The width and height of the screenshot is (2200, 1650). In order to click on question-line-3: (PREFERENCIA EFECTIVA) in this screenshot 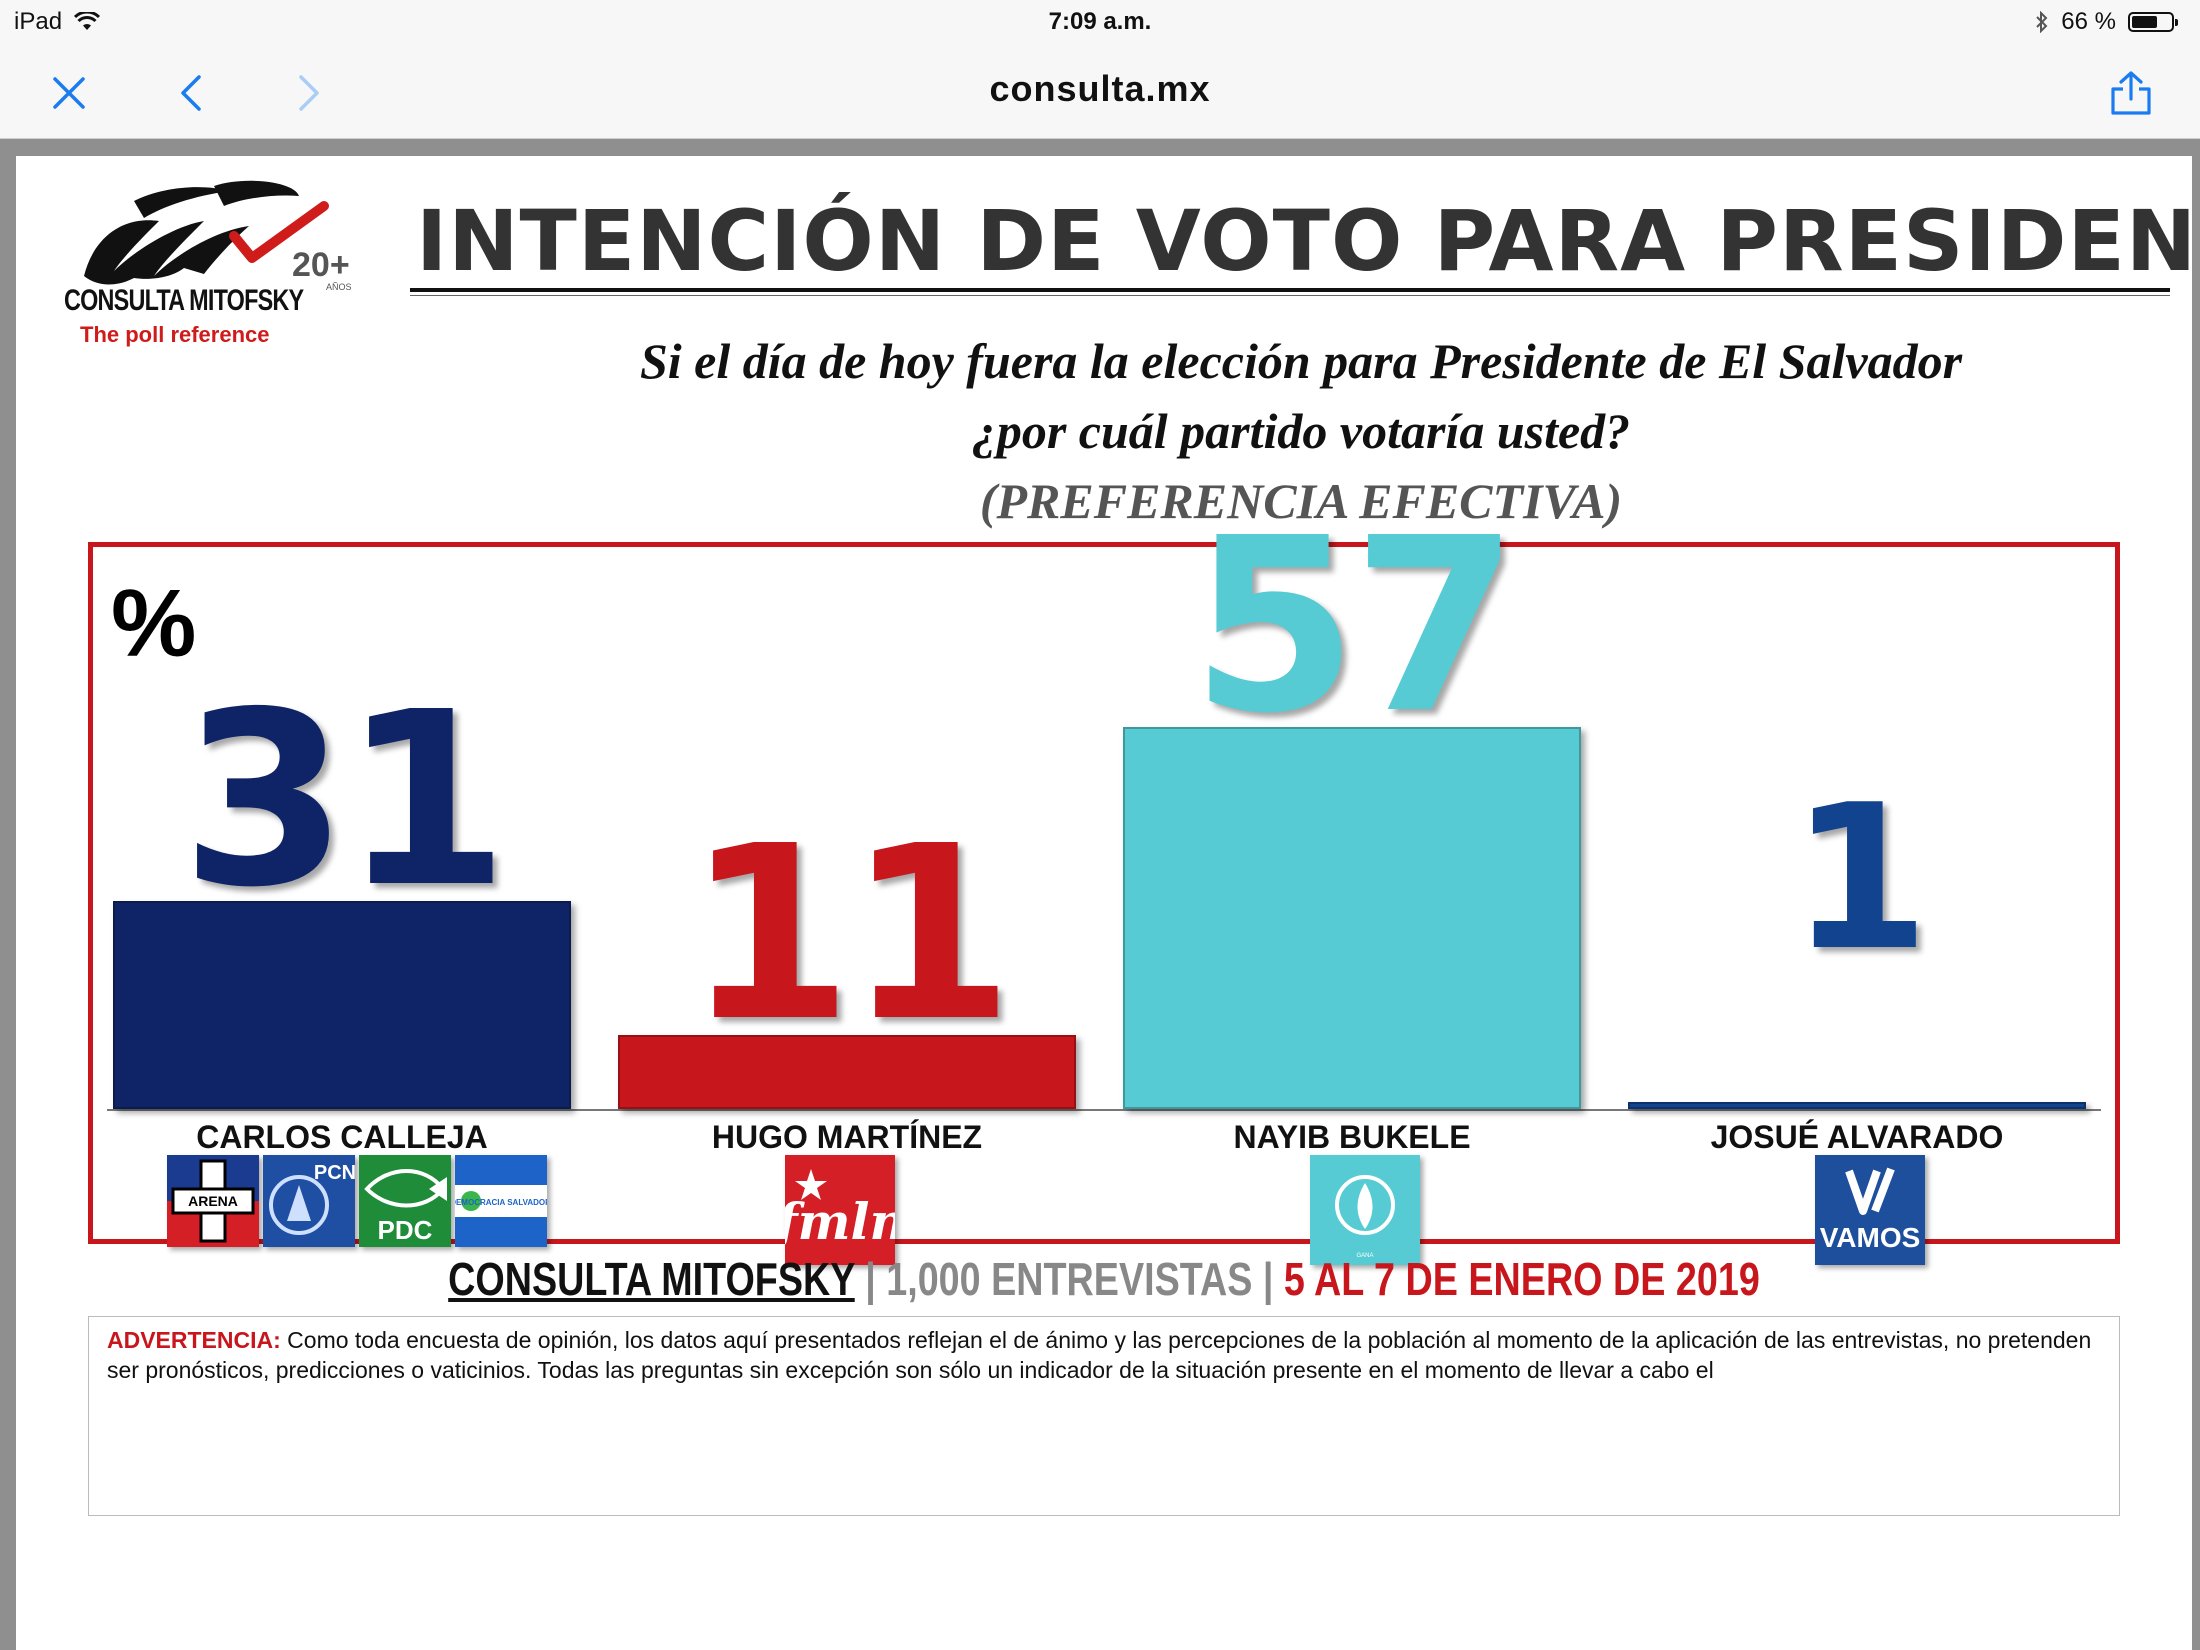, I will do `click(1301, 501)`.